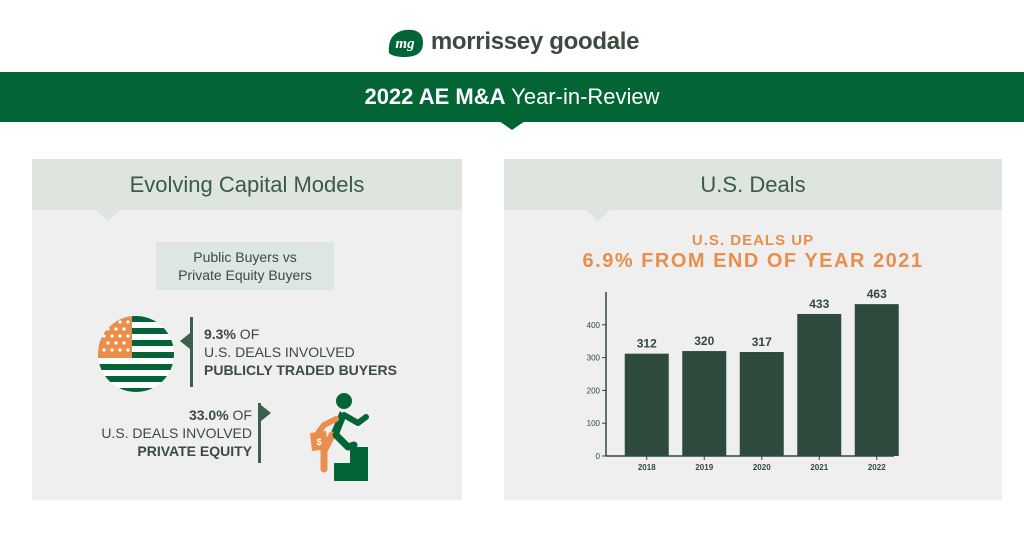  I want to click on x-tick-label: 2018, so click(647, 467).